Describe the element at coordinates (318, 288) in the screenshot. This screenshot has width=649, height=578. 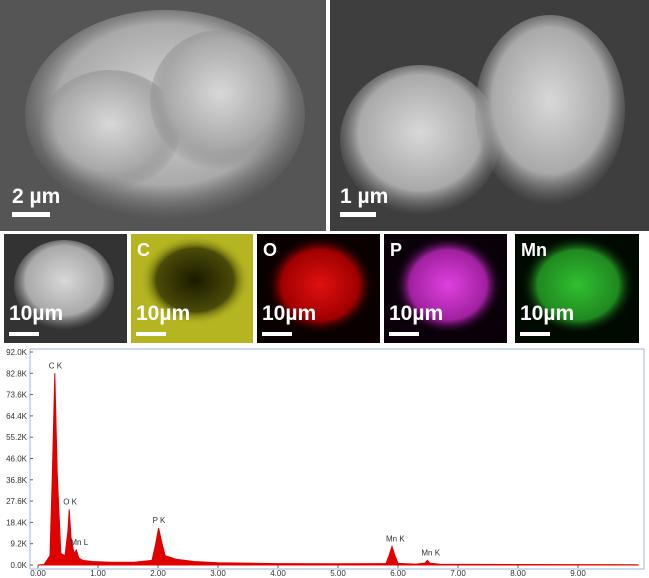
I see `eds-map: O 10µm` at that location.